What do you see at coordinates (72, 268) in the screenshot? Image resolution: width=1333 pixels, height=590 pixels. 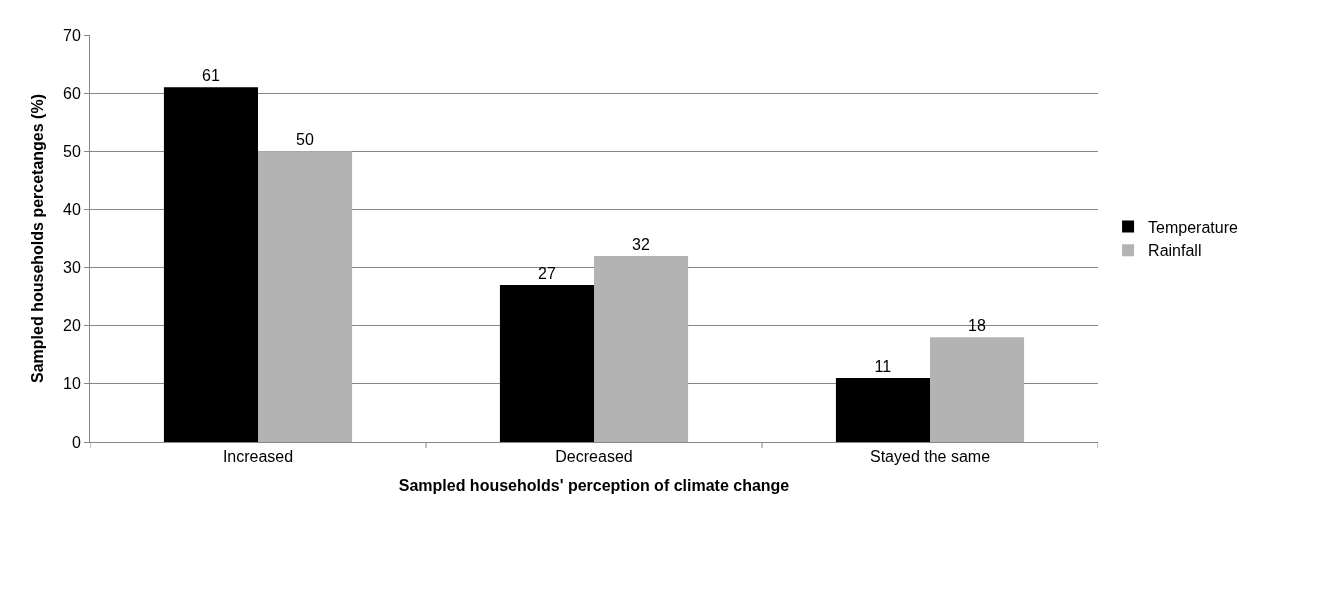 I see `y-tick-label: 30` at bounding box center [72, 268].